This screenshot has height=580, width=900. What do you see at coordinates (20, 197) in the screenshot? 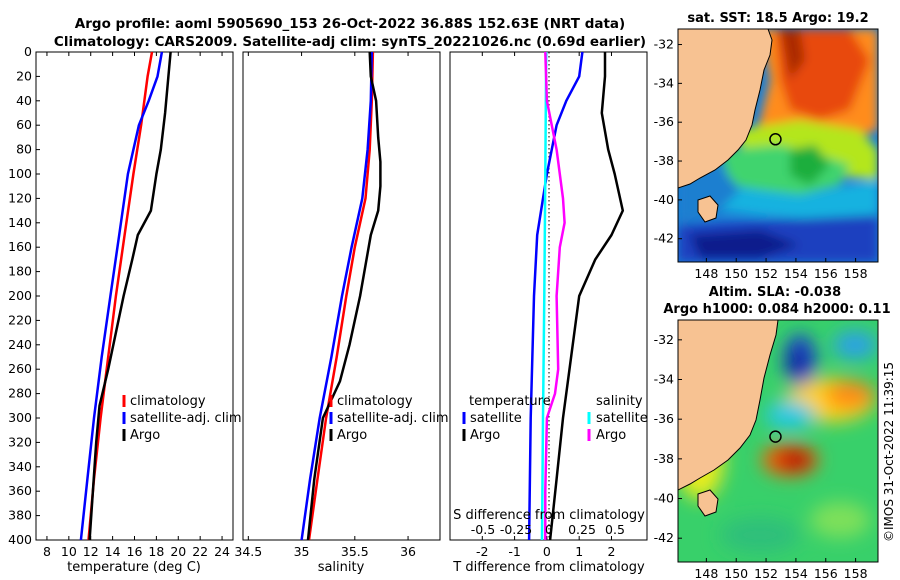
I see `depth-tick-label: 120` at bounding box center [20, 197].